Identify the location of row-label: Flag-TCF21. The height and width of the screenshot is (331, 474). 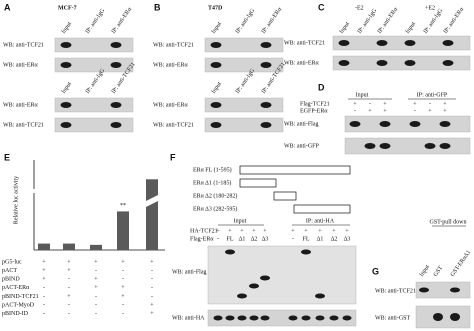
(315, 104).